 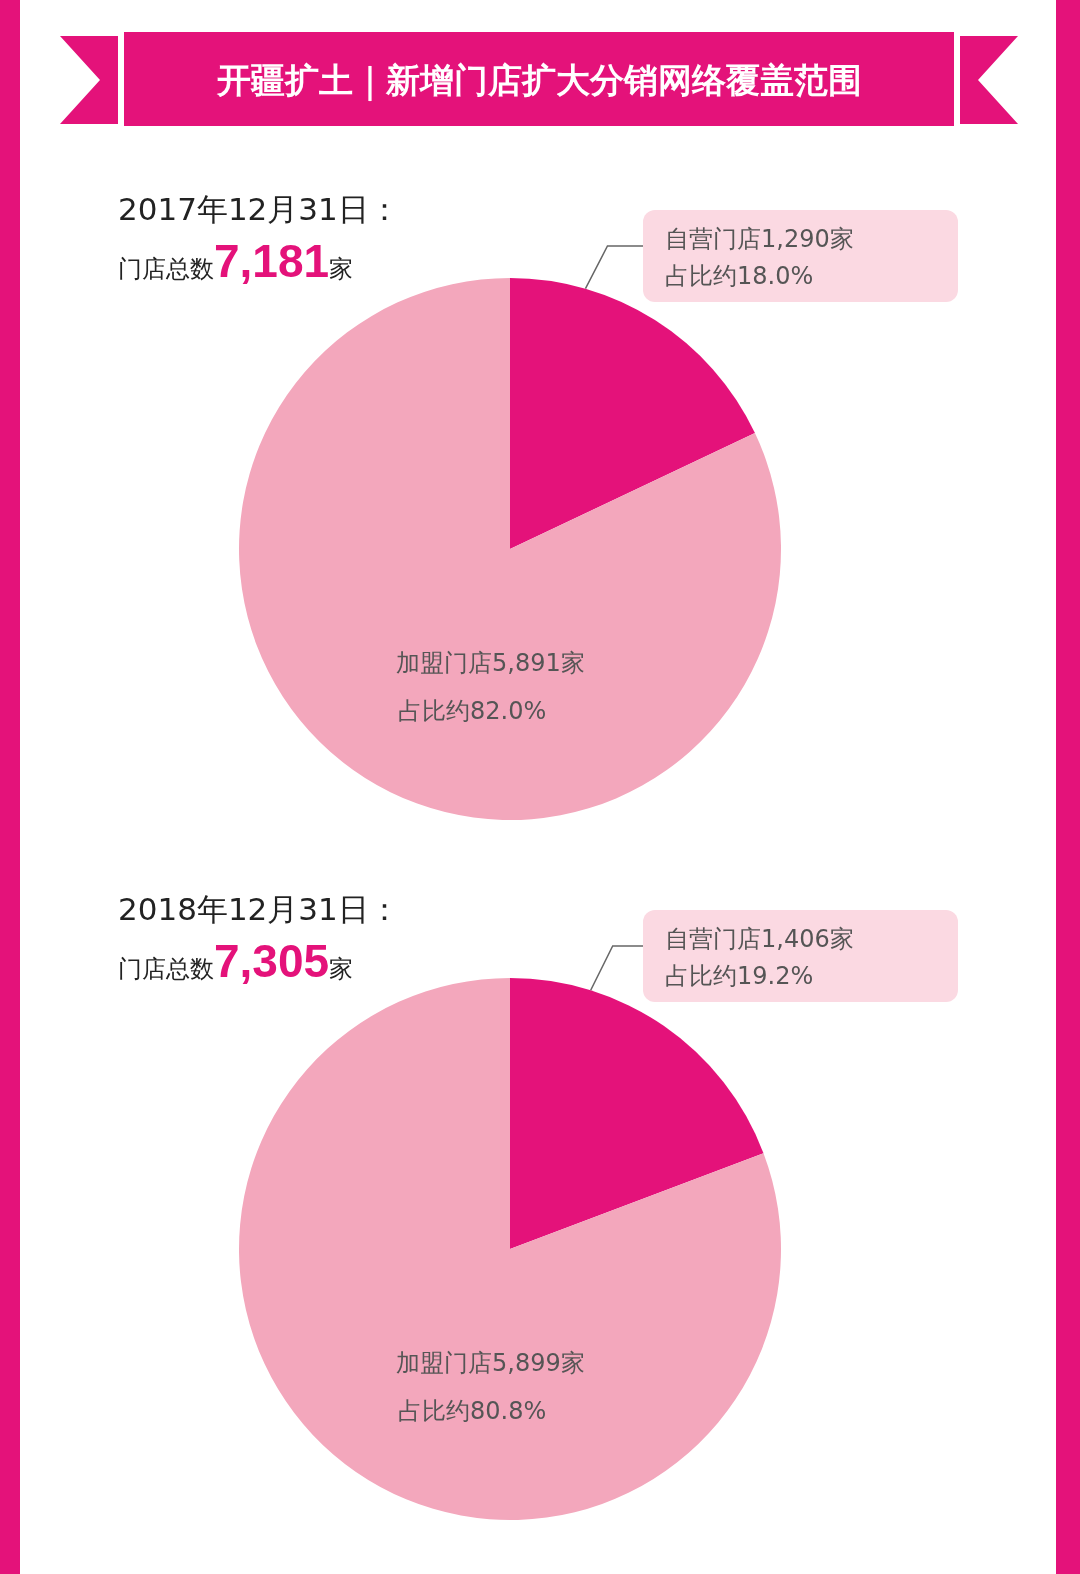 I want to click on data-label: 占比约18.0%, so click(x=739, y=276).